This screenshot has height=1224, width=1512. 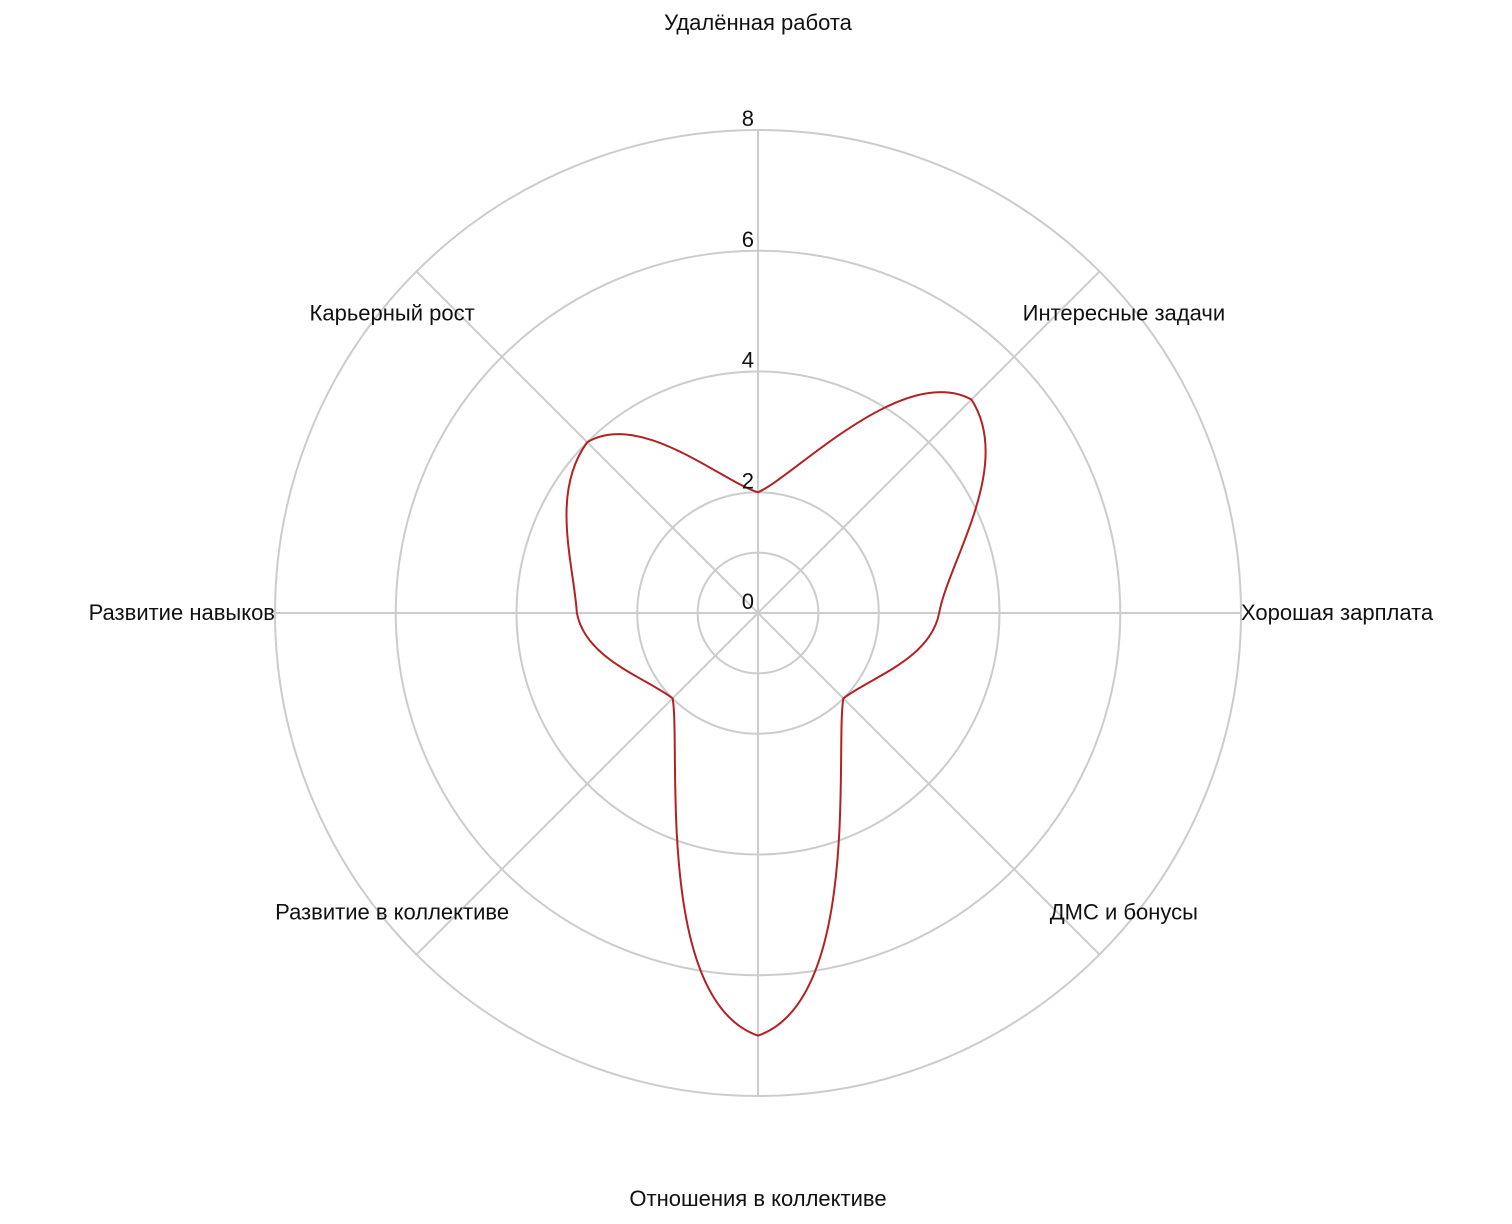 I want to click on axis-label: Отношения в коллективе, so click(x=757, y=1198).